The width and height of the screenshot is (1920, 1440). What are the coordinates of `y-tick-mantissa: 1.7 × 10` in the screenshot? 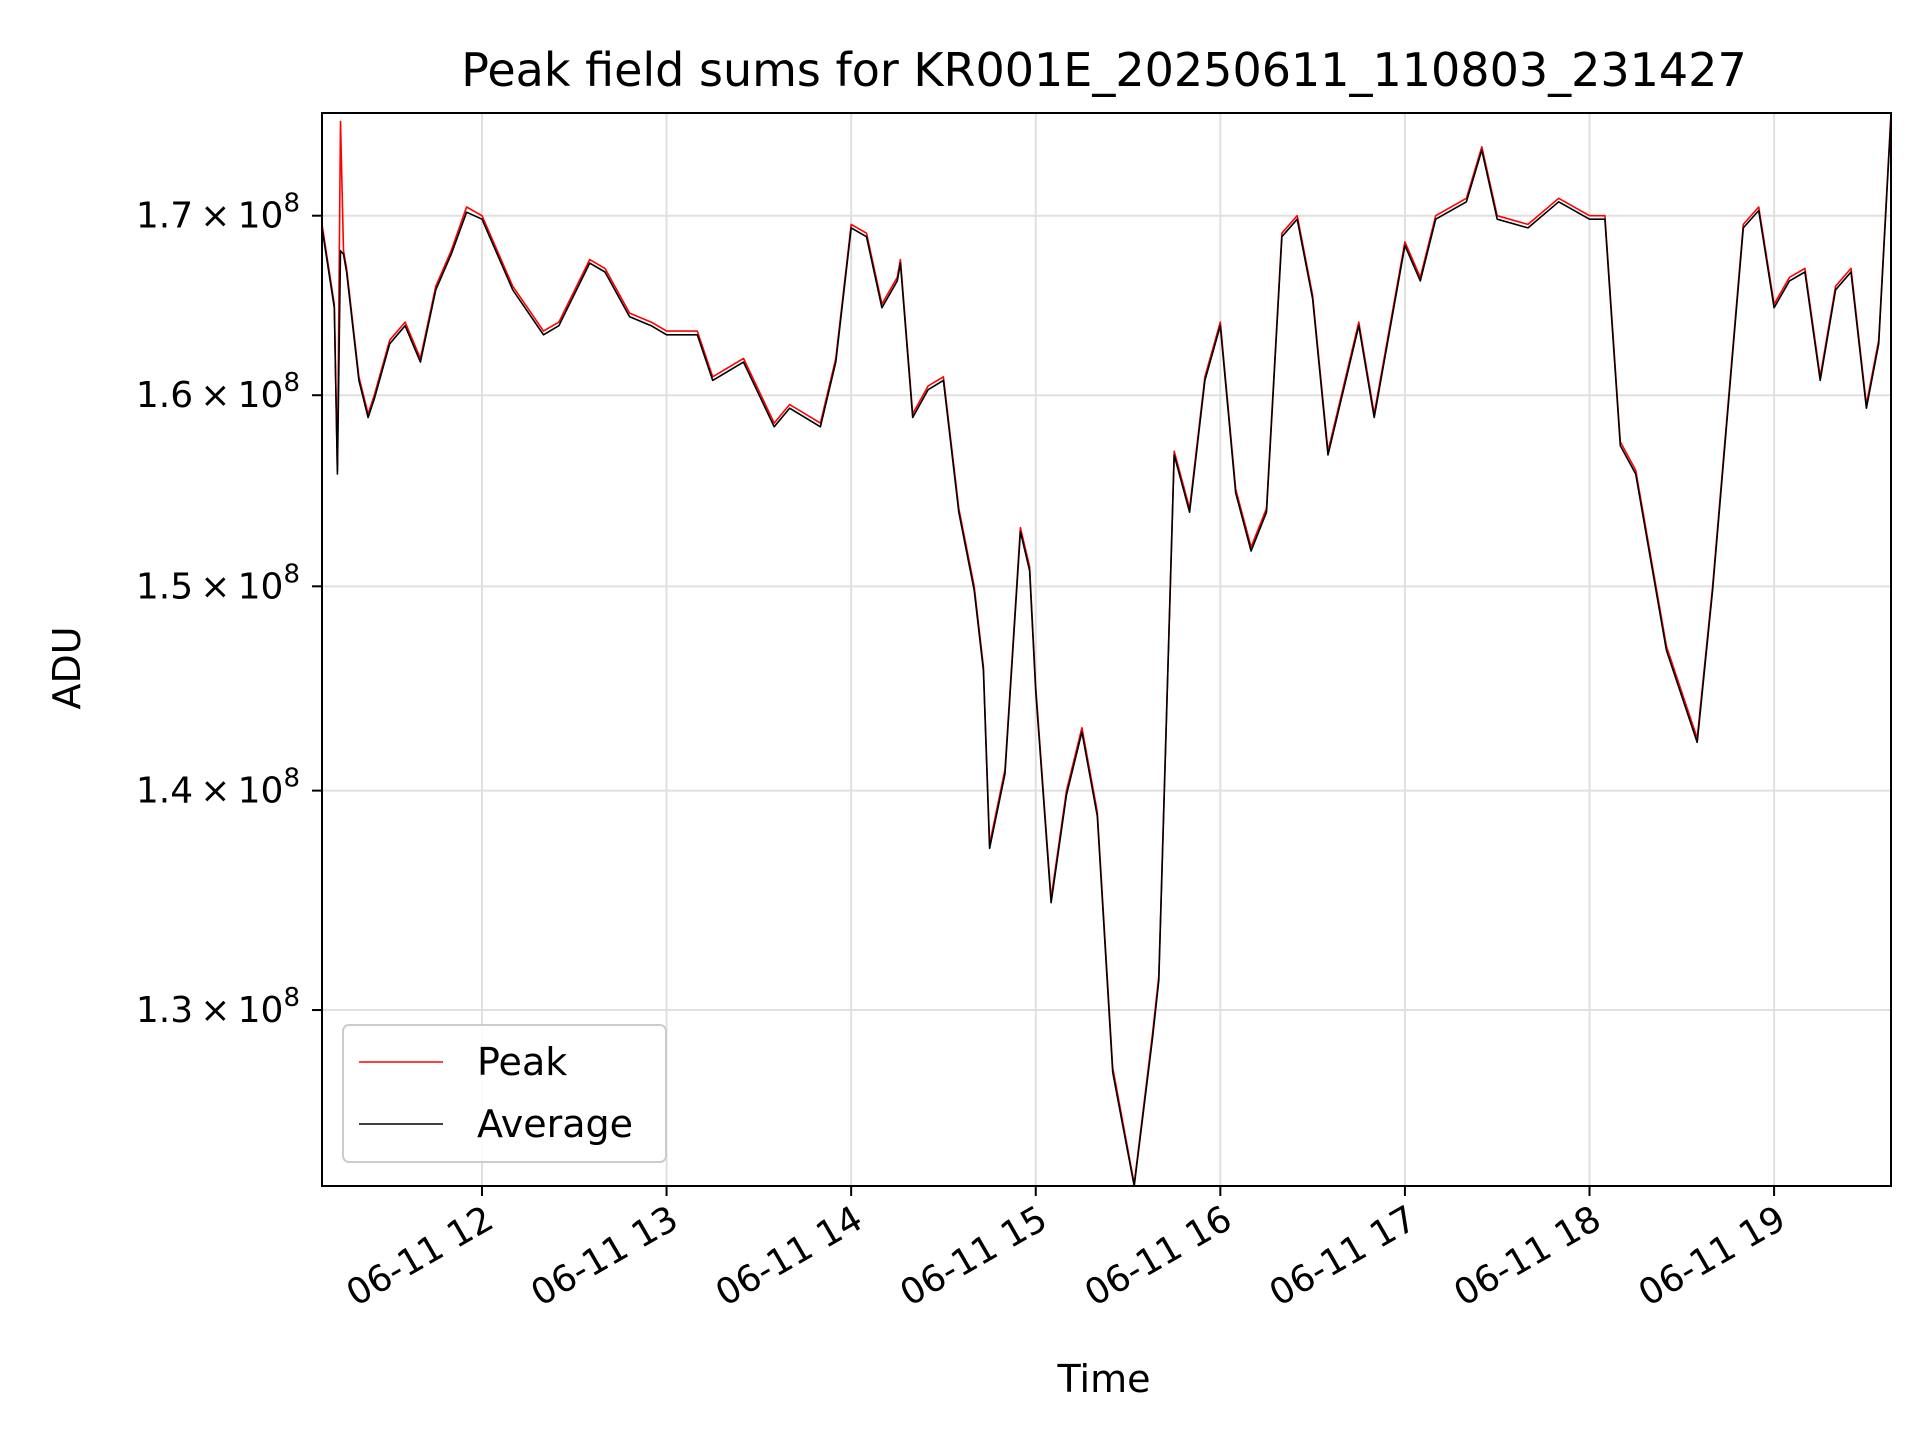 It's located at (210, 216).